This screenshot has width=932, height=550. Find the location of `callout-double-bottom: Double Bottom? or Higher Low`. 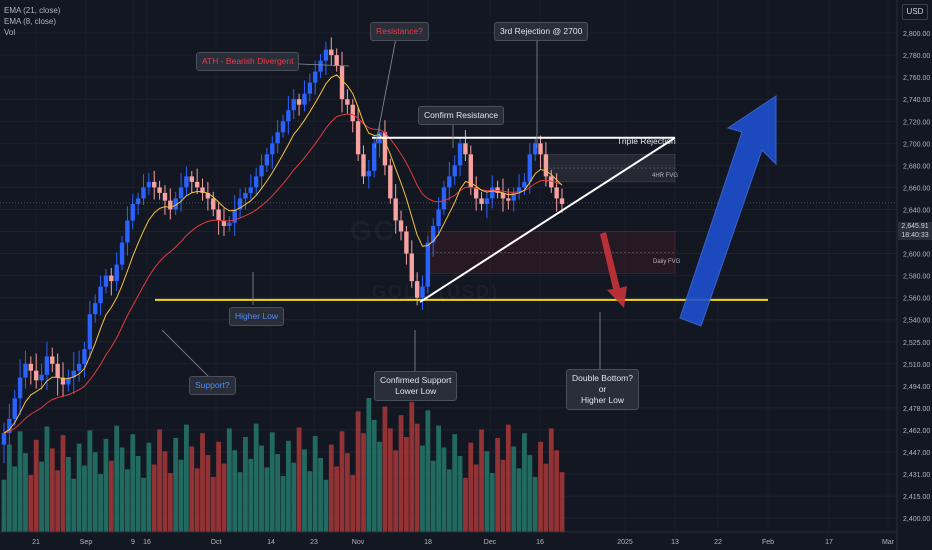

callout-double-bottom: Double Bottom? or Higher Low is located at coordinates (602, 389).